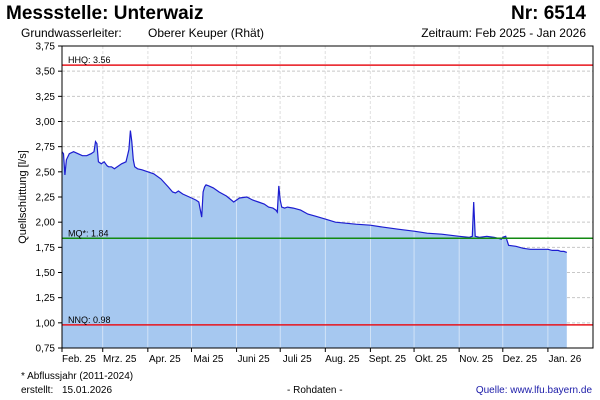 The height and width of the screenshot is (400, 600). Describe the element at coordinates (548, 13) in the screenshot. I see `station-number: Nr: 6514` at that location.